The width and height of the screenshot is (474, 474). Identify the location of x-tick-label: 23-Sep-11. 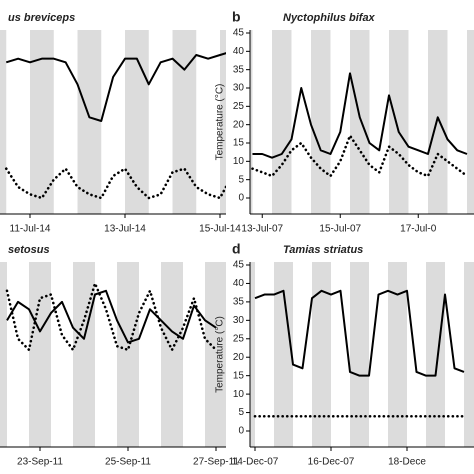
(40, 462).